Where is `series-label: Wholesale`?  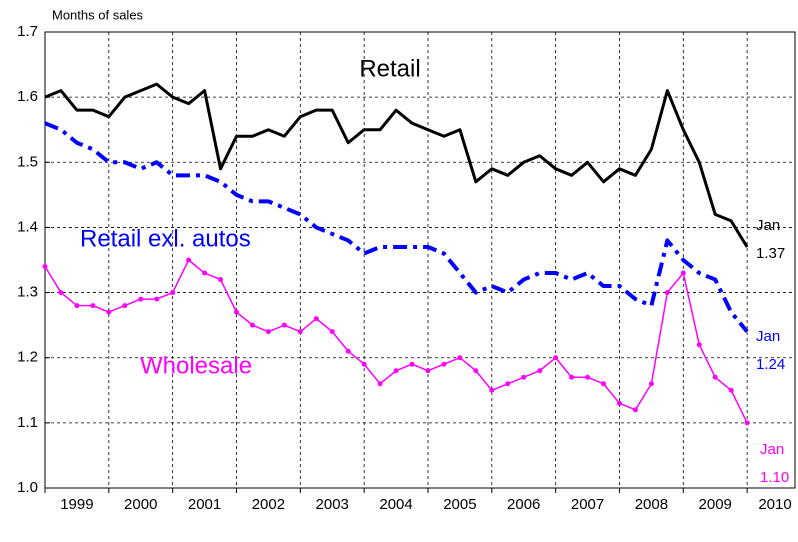 series-label: Wholesale is located at coordinates (196, 365).